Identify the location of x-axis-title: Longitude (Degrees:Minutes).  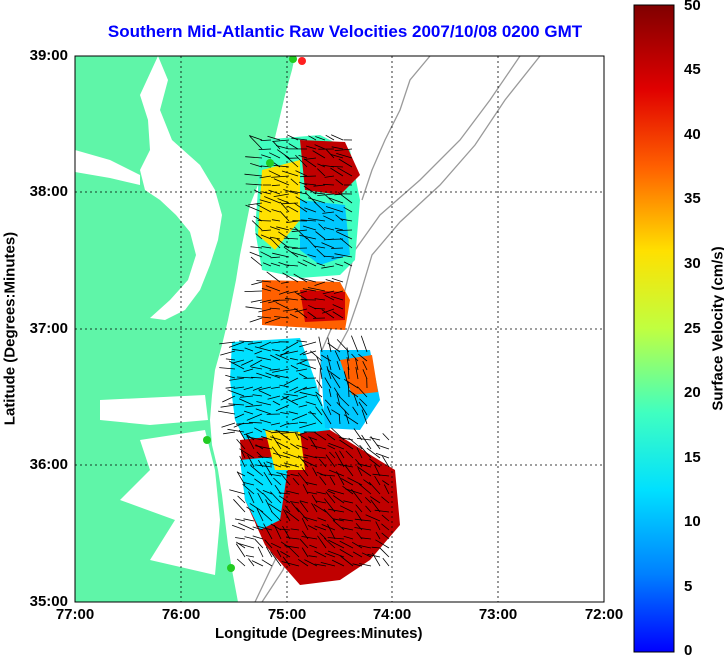
(319, 633).